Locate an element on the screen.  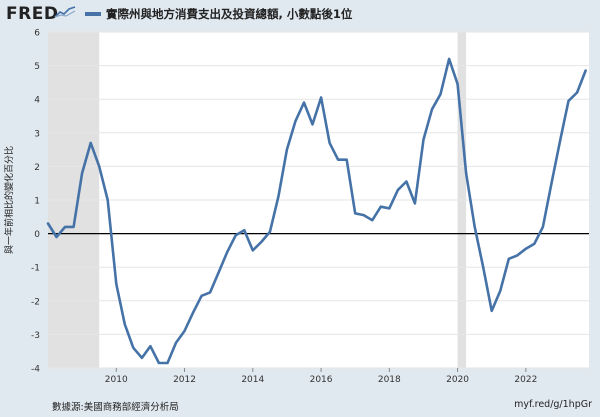
x-tick-label-2020: 2020 is located at coordinates (457, 380).